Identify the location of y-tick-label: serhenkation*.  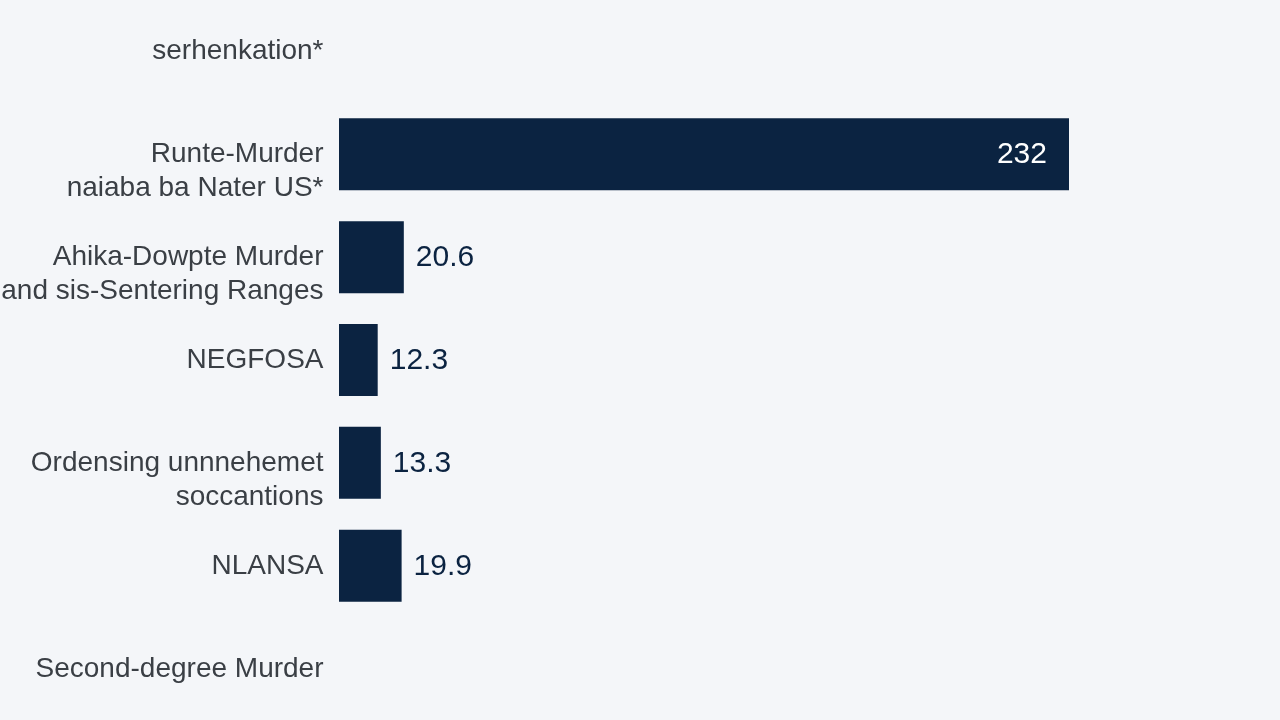
(238, 50).